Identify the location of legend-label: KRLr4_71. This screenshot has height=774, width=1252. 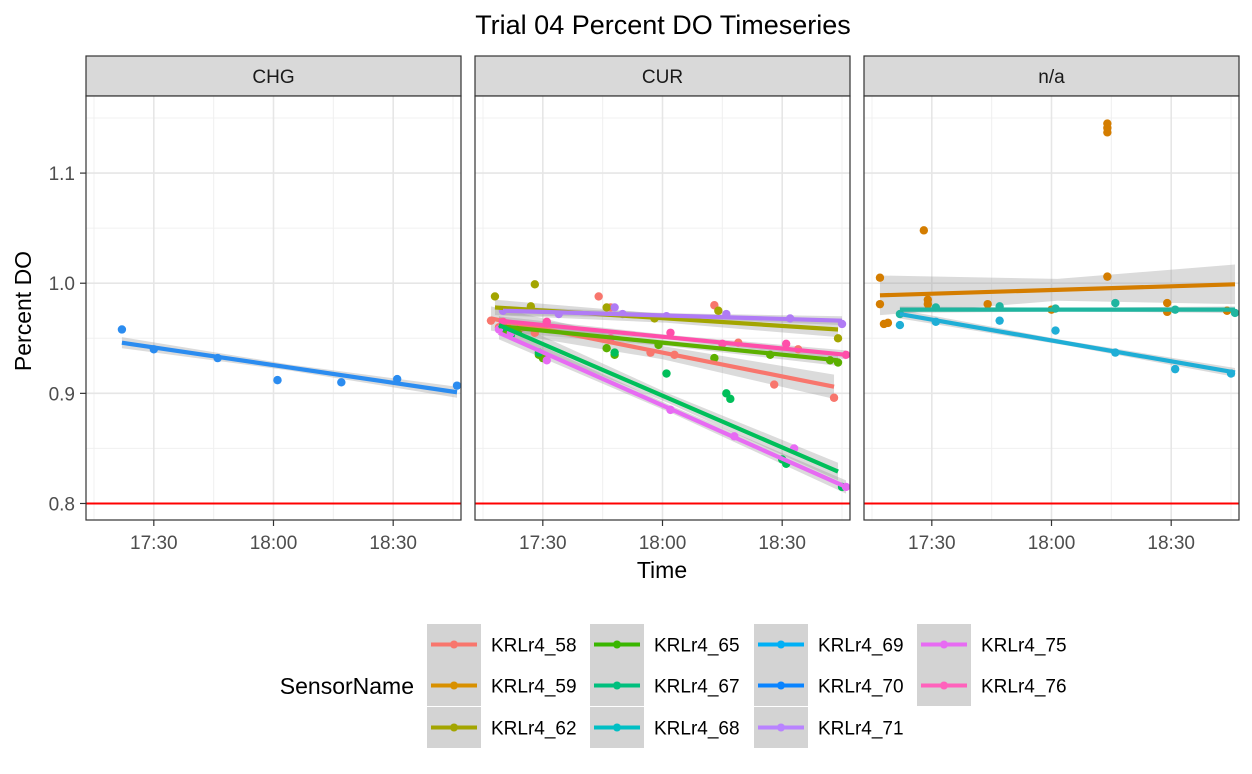
(861, 729).